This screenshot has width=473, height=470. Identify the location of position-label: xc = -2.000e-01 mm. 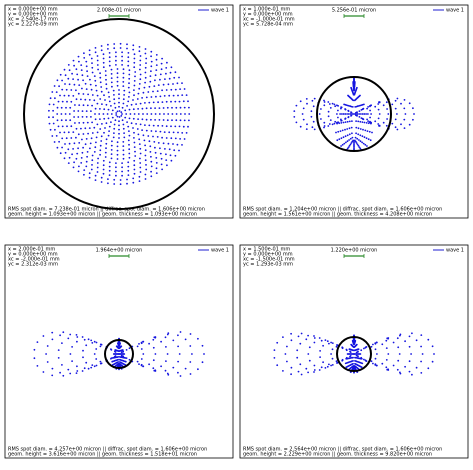
(34, 260).